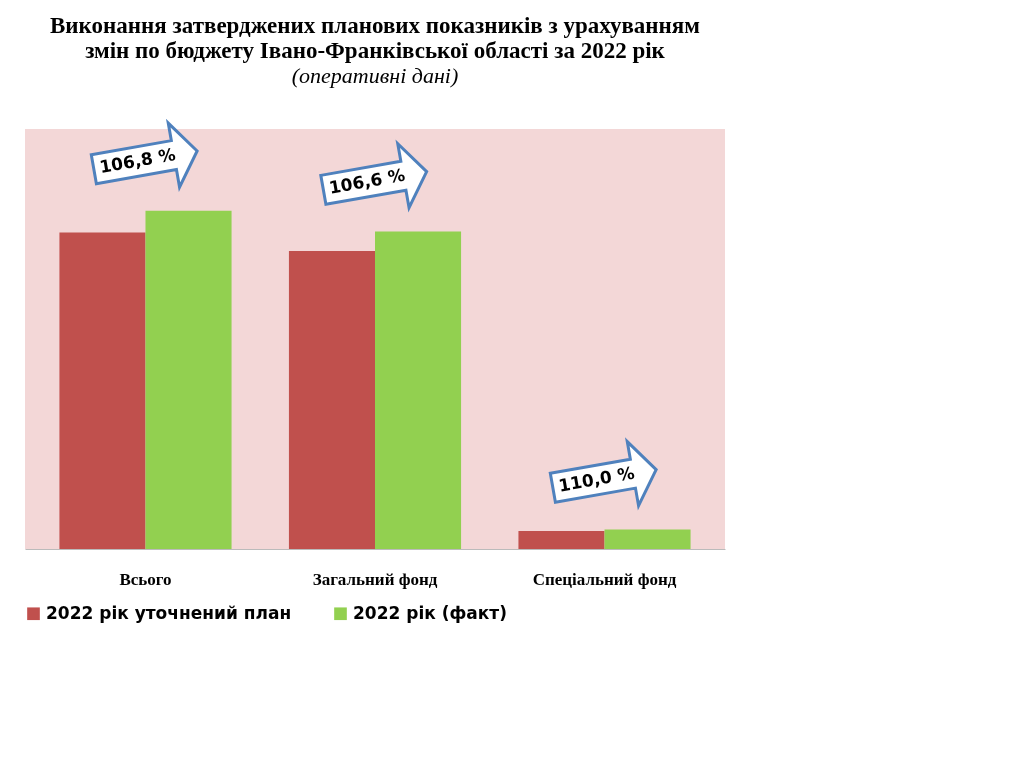 This screenshot has width=1030, height=774. What do you see at coordinates (375, 38) in the screenshot?
I see `chart-title: Виконання затверджених планових показників з урахуванням змін по бюджету Івано-Франківської області за 2022 рік` at bounding box center [375, 38].